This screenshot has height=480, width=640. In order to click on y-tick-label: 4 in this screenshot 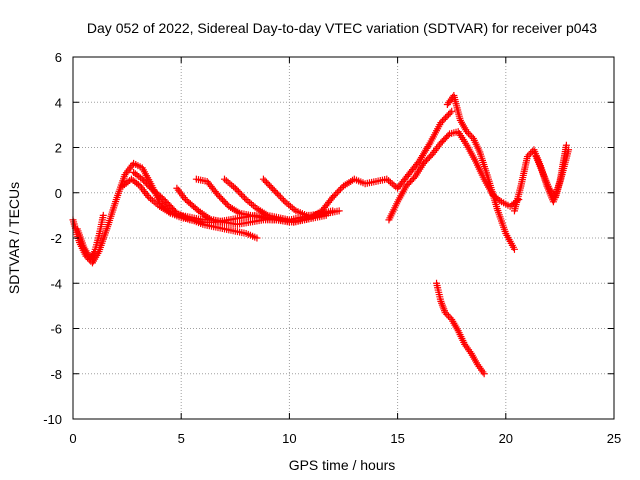, I will do `click(58, 102)`.